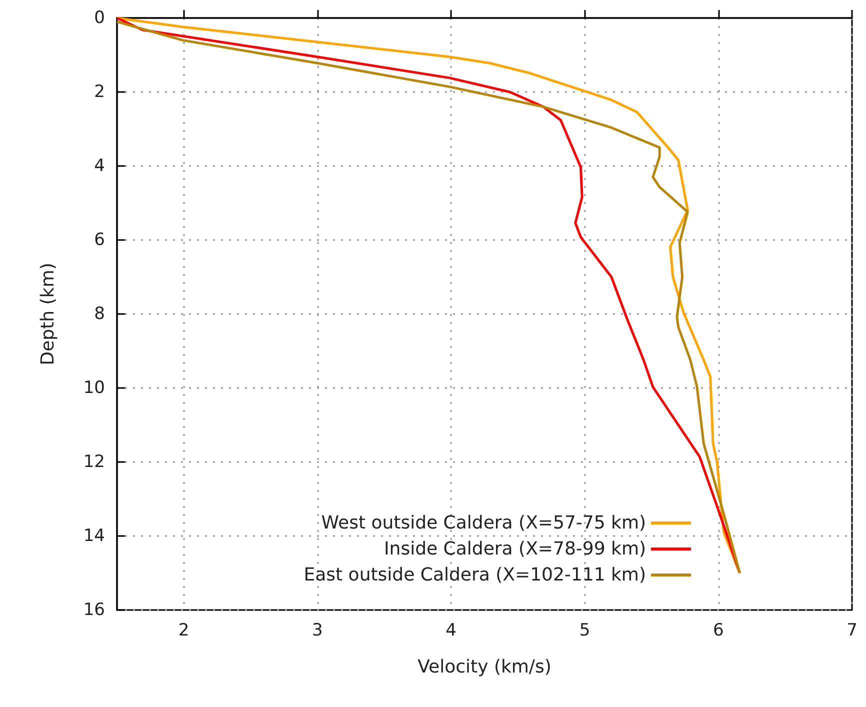  I want to click on y-tick-label: 16, so click(94, 610).